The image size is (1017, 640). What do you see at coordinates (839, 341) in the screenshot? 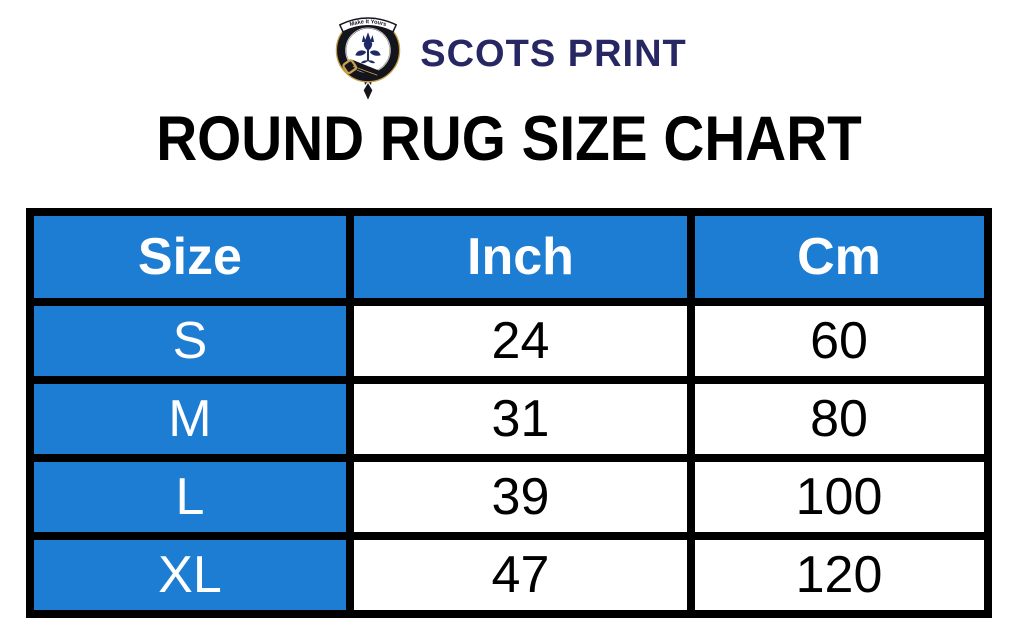
I see `cm-cell: 60` at bounding box center [839, 341].